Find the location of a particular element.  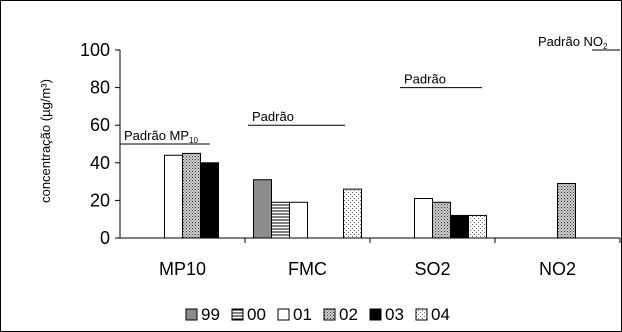

legend-label-01: 01 is located at coordinates (302, 314).